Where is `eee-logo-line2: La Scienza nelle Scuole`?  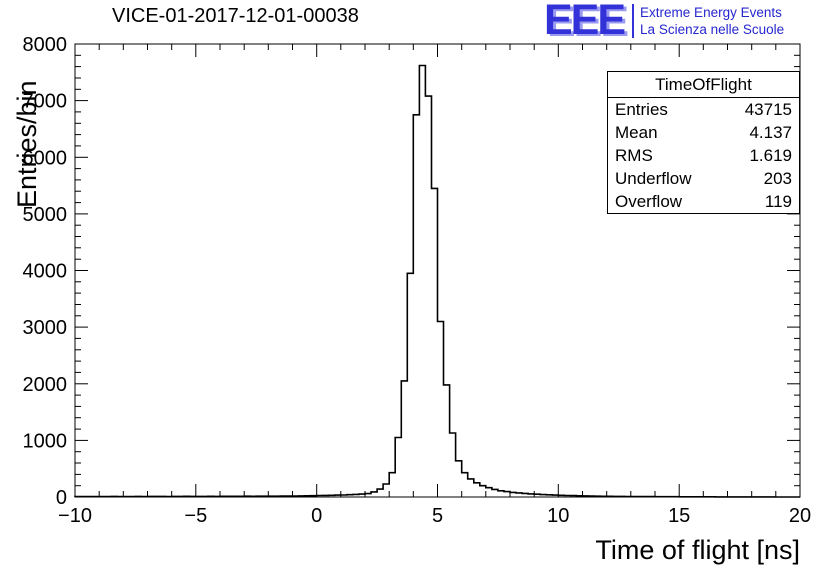 eee-logo-line2: La Scienza nelle Scuole is located at coordinates (712, 29).